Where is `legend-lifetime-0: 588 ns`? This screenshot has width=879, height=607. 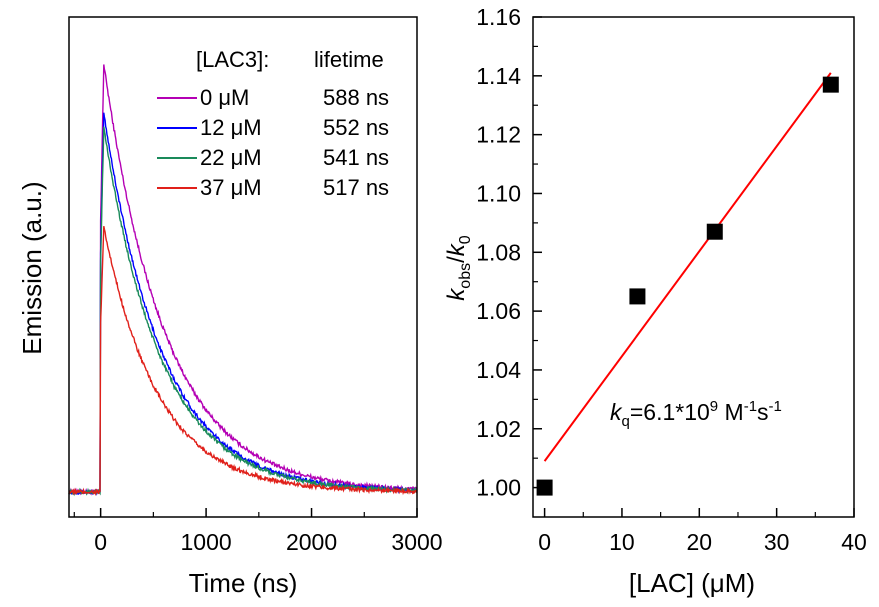
legend-lifetime-0: 588 ns is located at coordinates (356, 97).